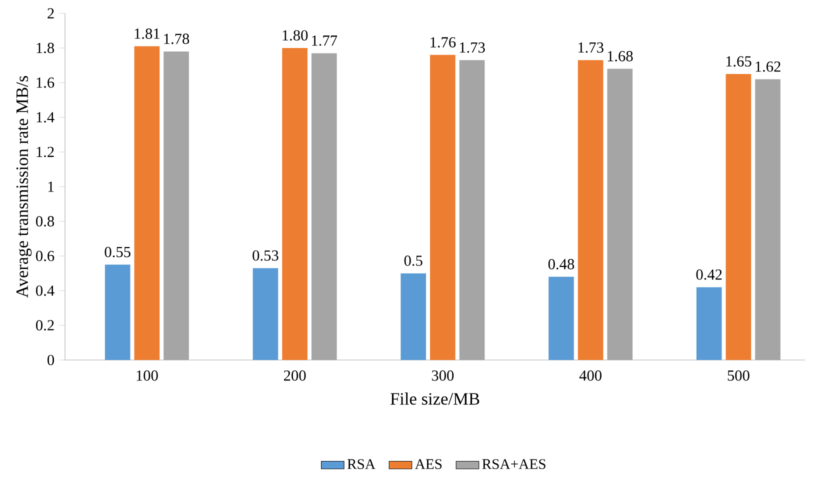 The image size is (818, 488). I want to click on legend-label: AES, so click(428, 464).